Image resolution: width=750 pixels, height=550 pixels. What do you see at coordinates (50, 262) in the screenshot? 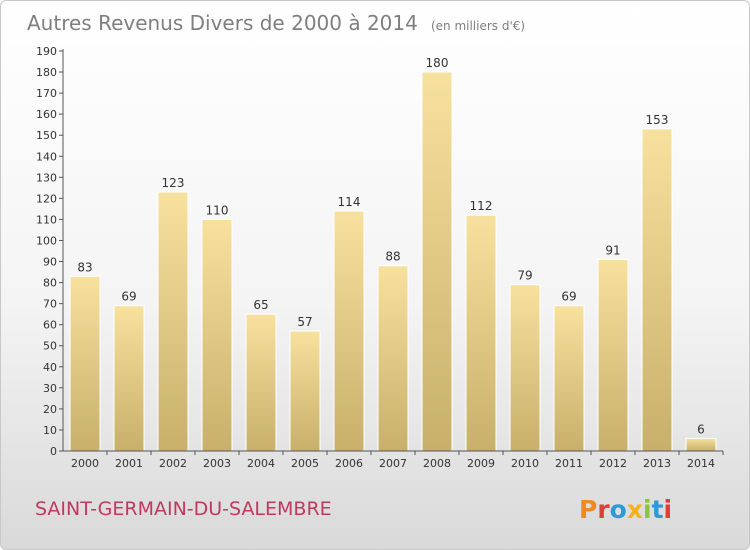
I see `y-tick-label: 90` at bounding box center [50, 262].